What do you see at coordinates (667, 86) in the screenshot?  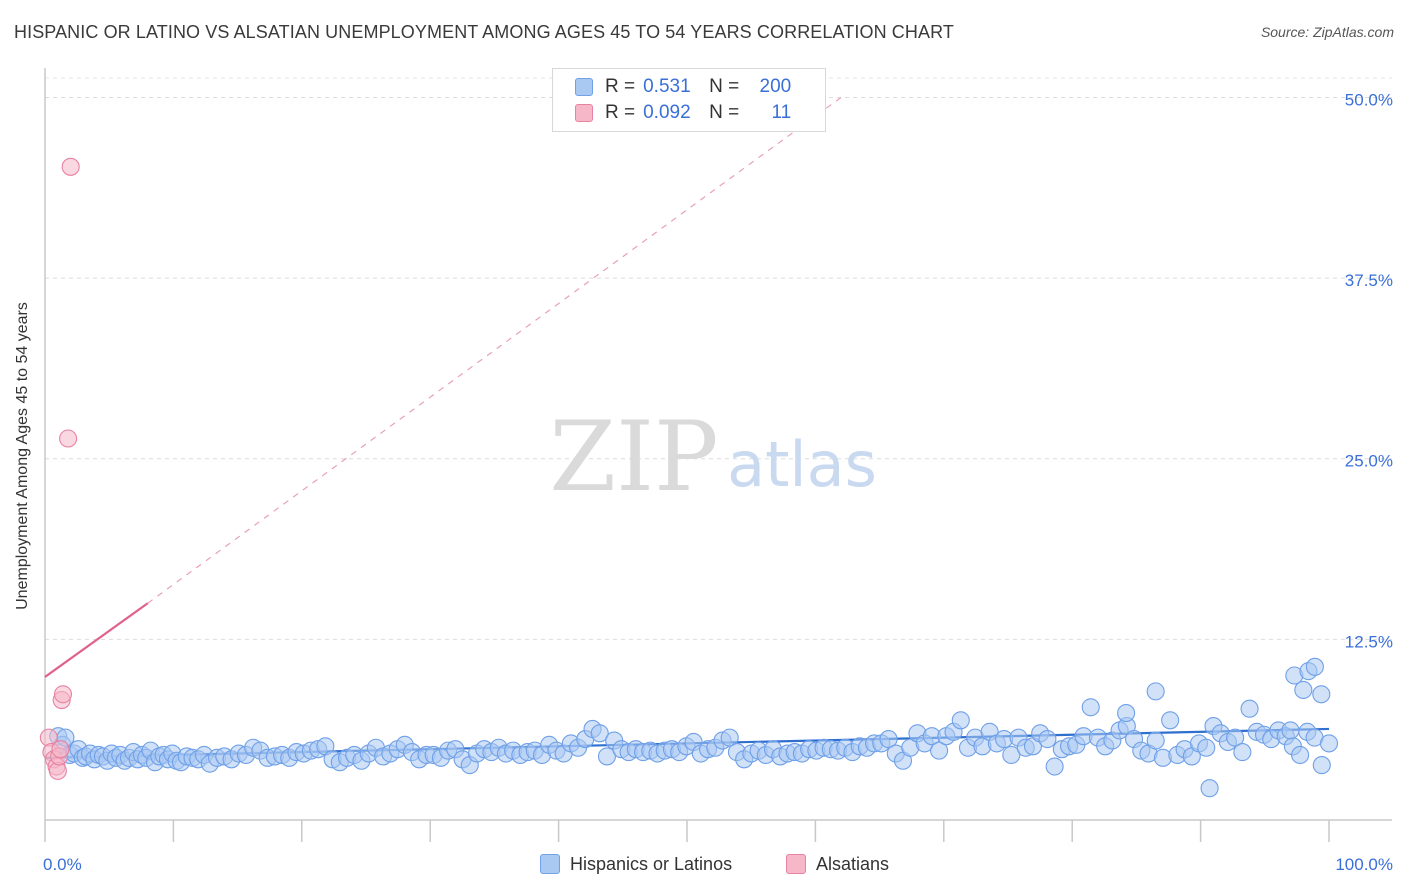 I see `legend-r-value: 0.531` at bounding box center [667, 86].